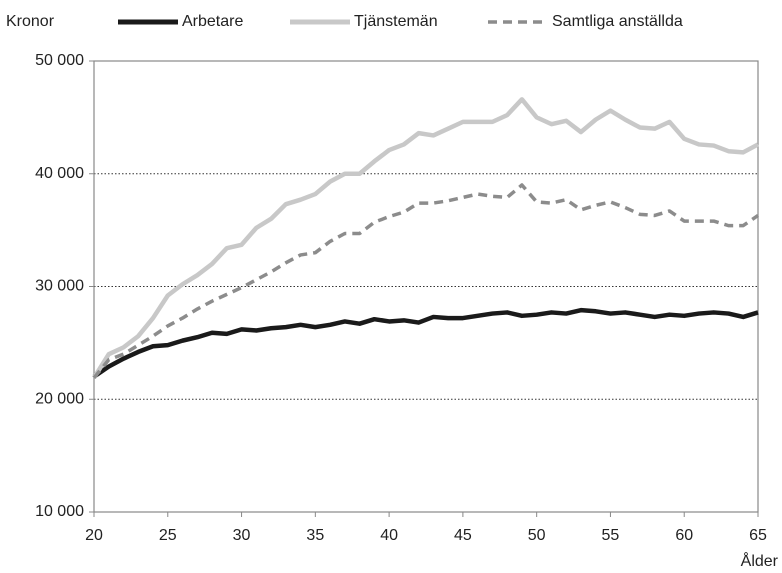  What do you see at coordinates (242, 535) in the screenshot?
I see `x-tick-label: 30` at bounding box center [242, 535].